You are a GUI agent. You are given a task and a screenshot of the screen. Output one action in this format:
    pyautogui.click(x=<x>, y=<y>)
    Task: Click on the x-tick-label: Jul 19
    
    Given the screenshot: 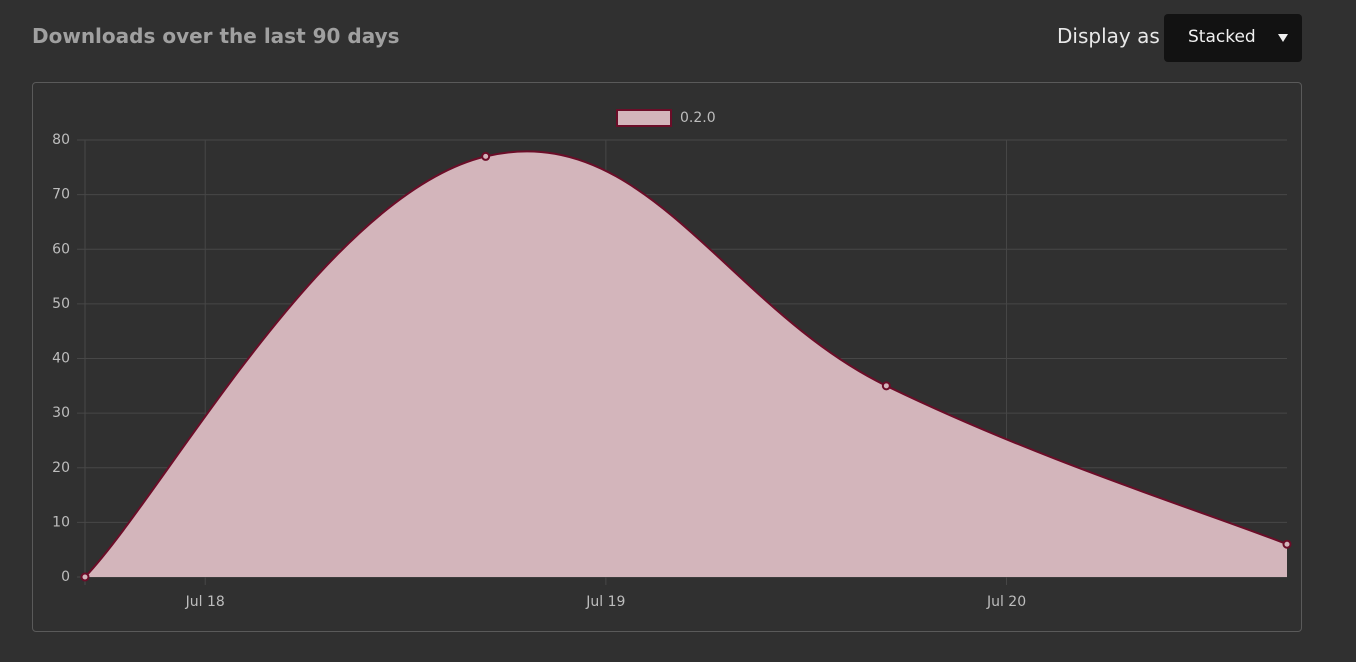 What is the action you would take?
    pyautogui.click(x=605, y=602)
    